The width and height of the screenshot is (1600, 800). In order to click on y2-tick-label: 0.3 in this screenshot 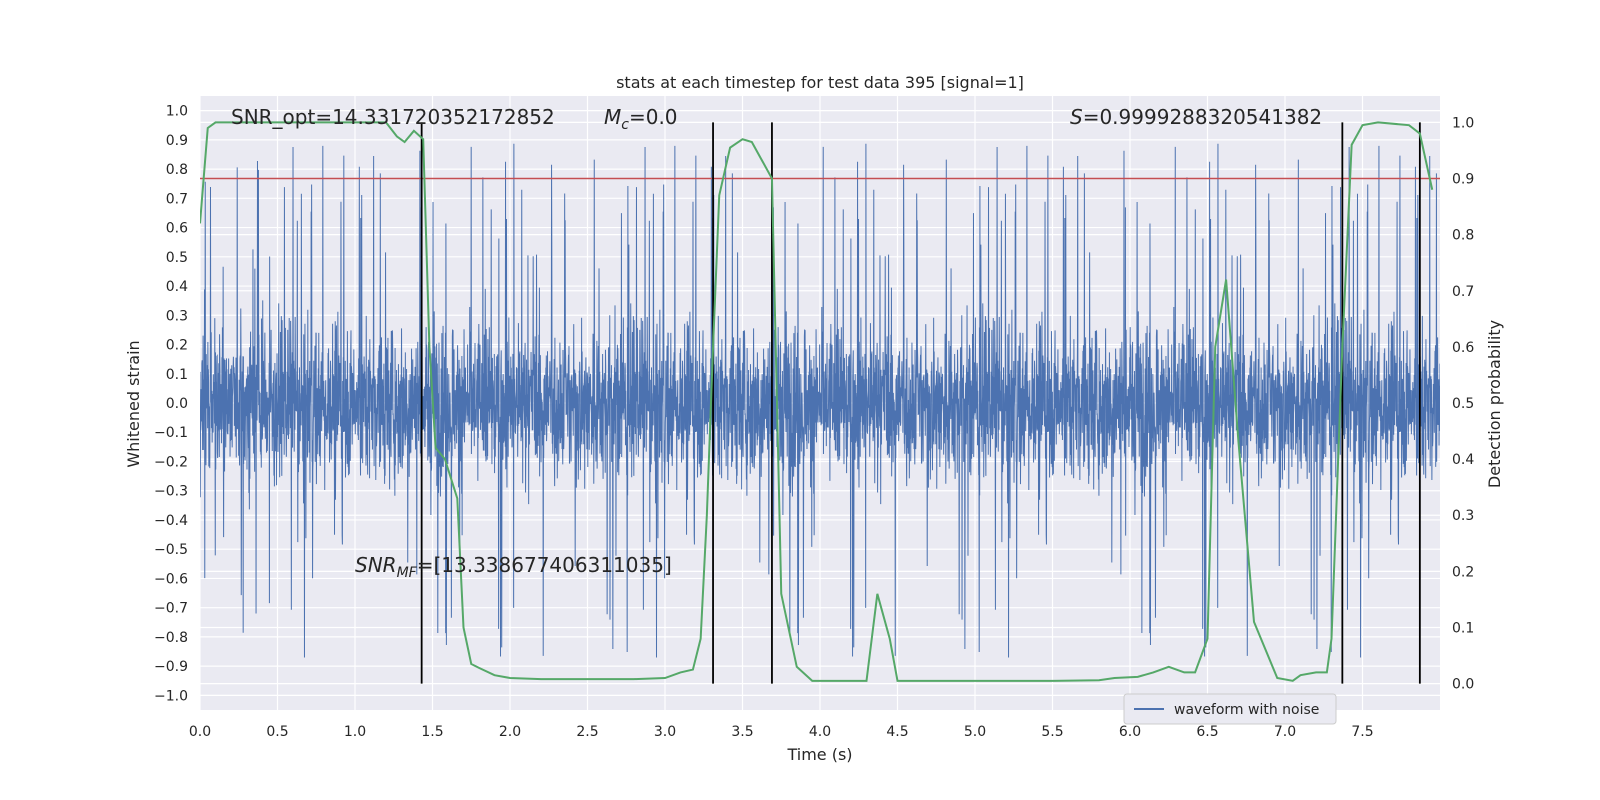, I will do `click(1463, 516)`.